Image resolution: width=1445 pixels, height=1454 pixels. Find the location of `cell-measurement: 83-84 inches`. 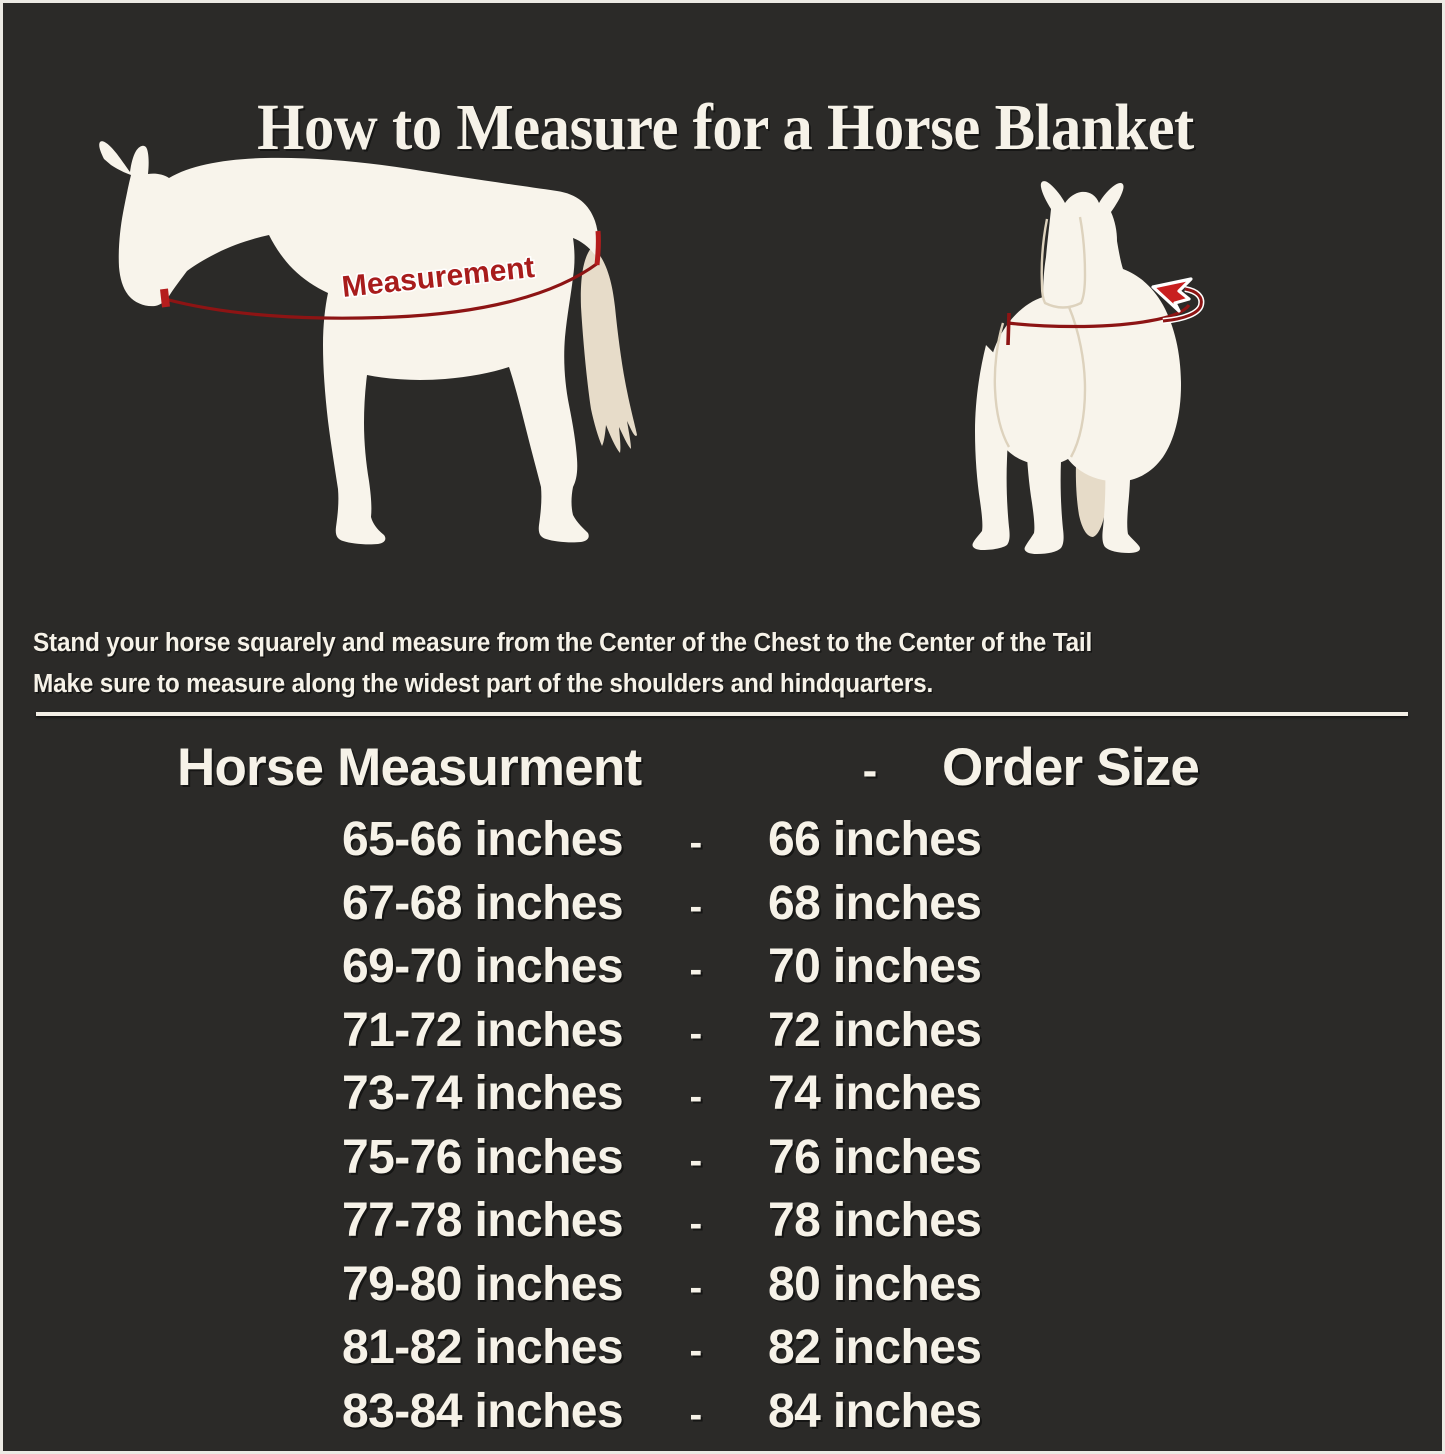

cell-measurement: 83-84 inches is located at coordinates (483, 1411).